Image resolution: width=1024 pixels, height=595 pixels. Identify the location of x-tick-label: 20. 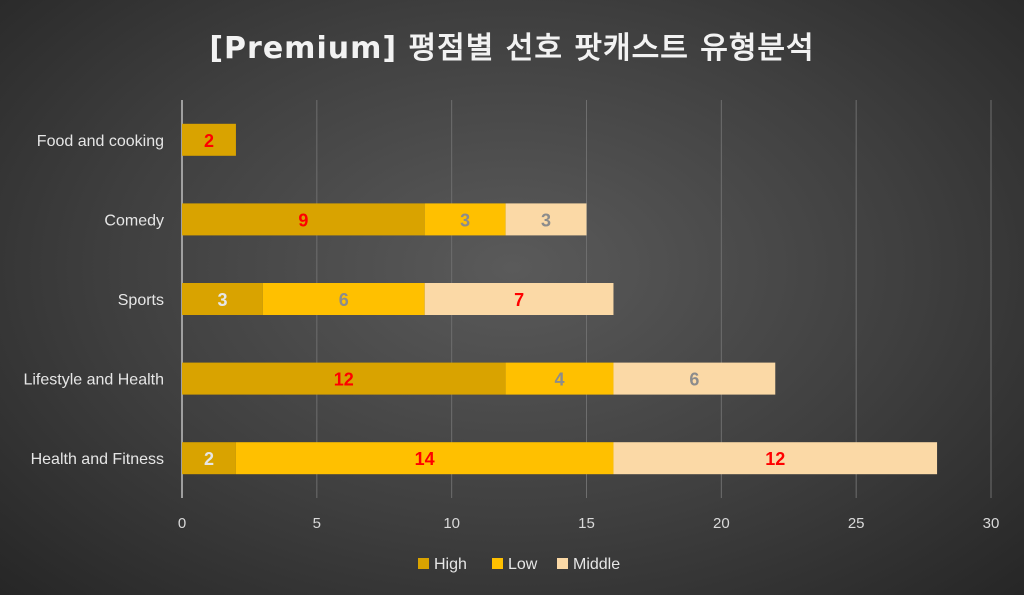
(721, 523).